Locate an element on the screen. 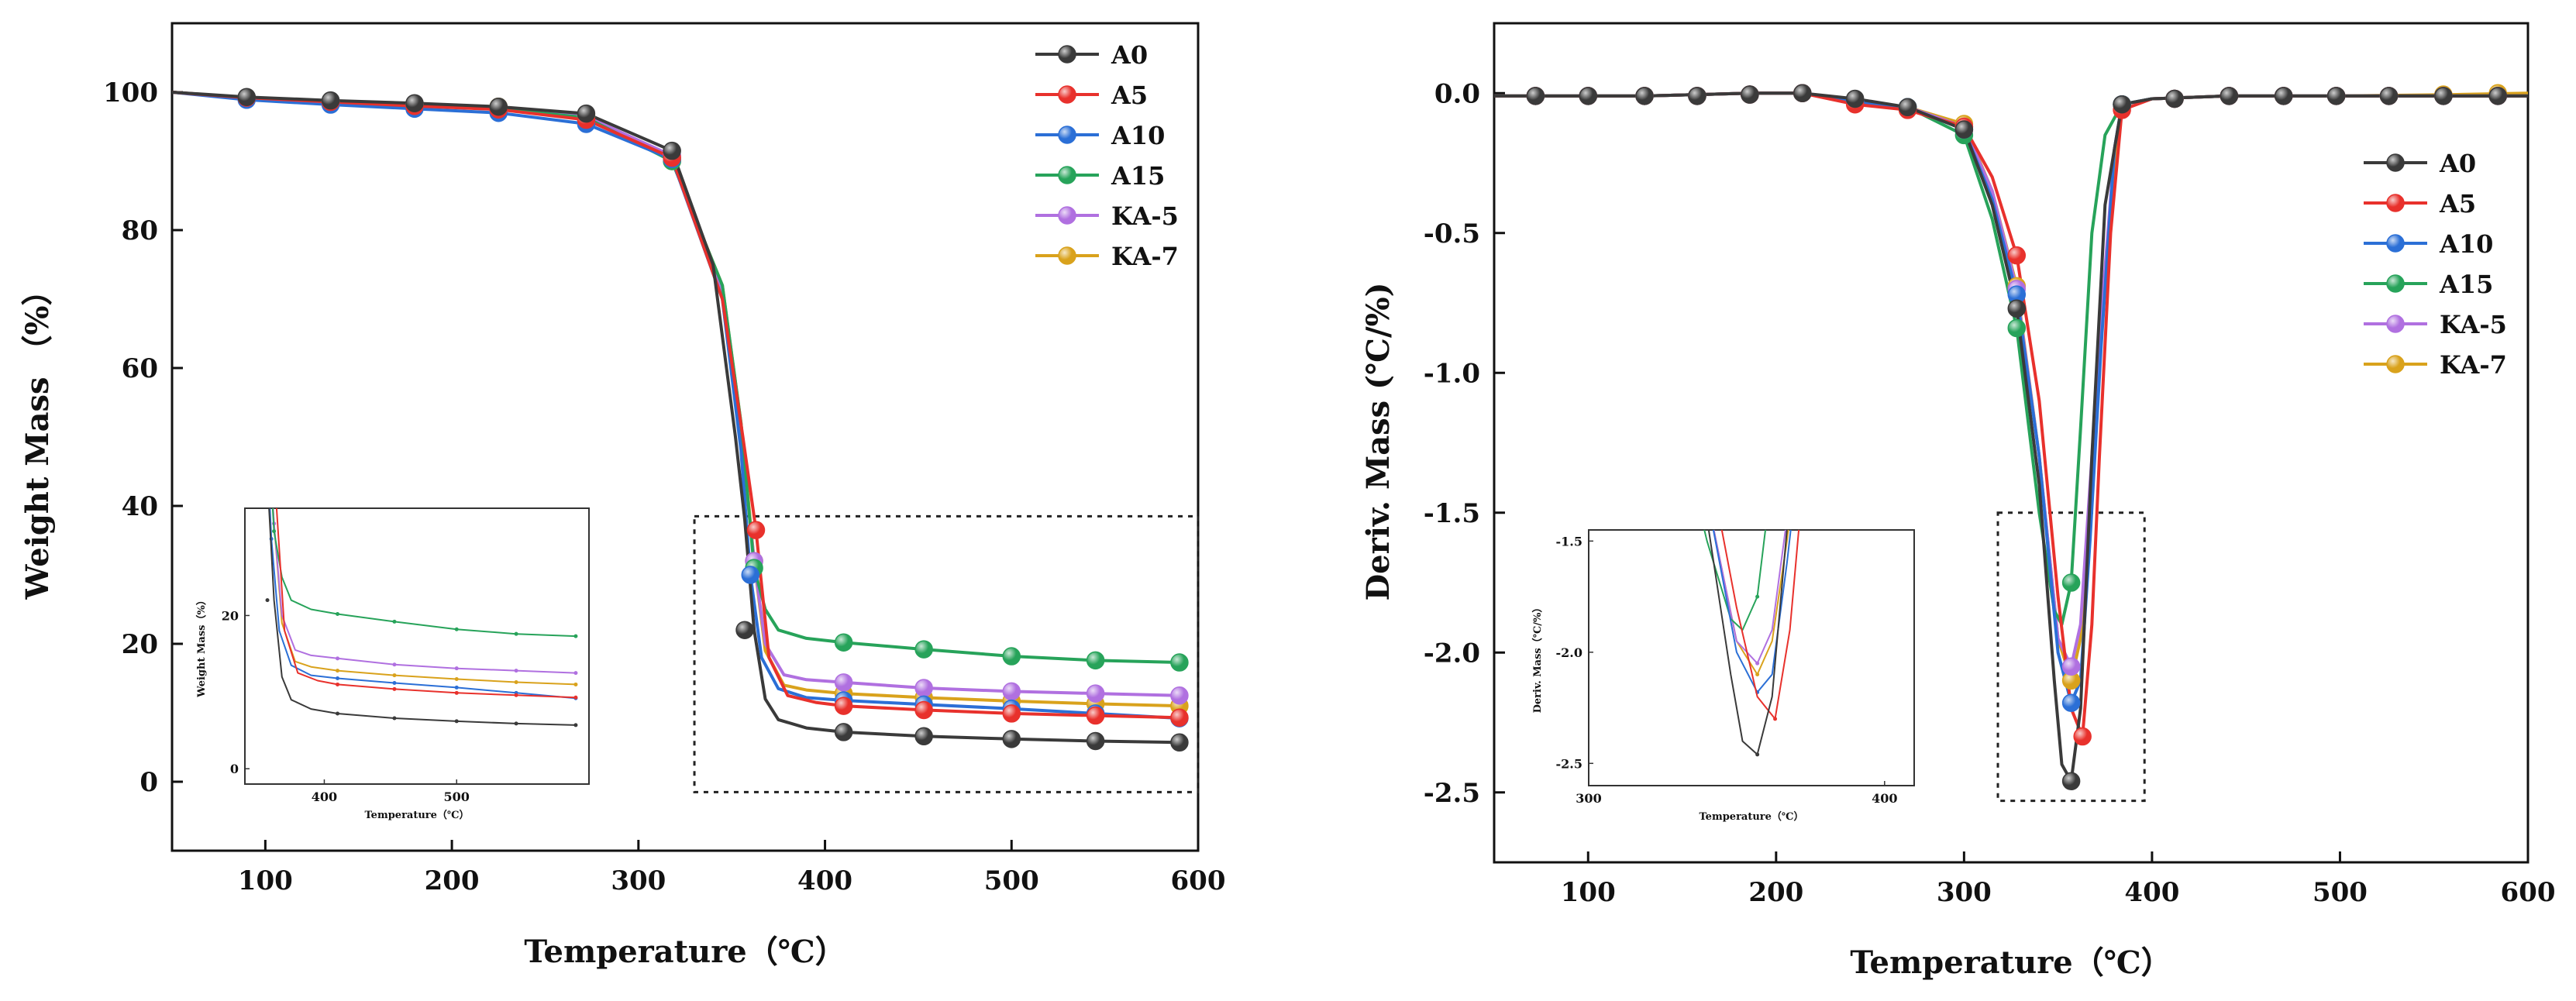 The image size is (2576, 1001). x-tick-label: 300 is located at coordinates (638, 880).